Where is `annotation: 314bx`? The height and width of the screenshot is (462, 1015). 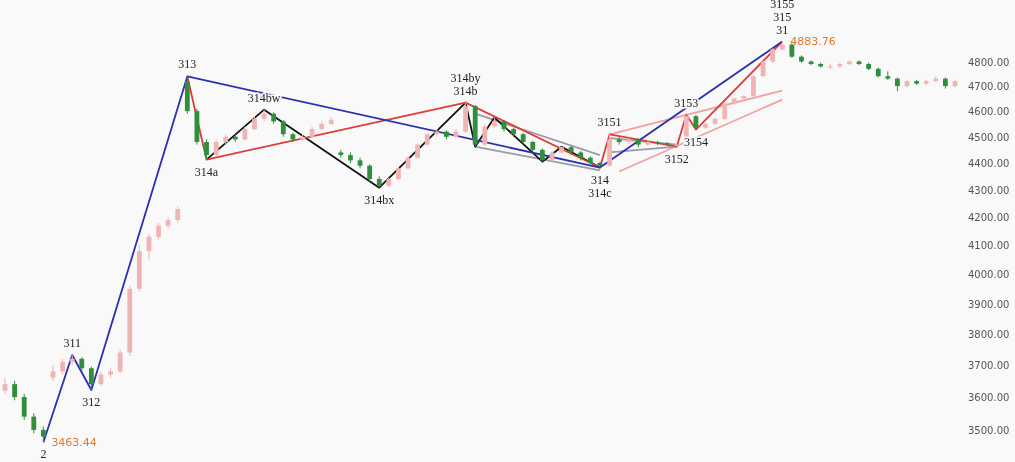 annotation: 314bx is located at coordinates (379, 199).